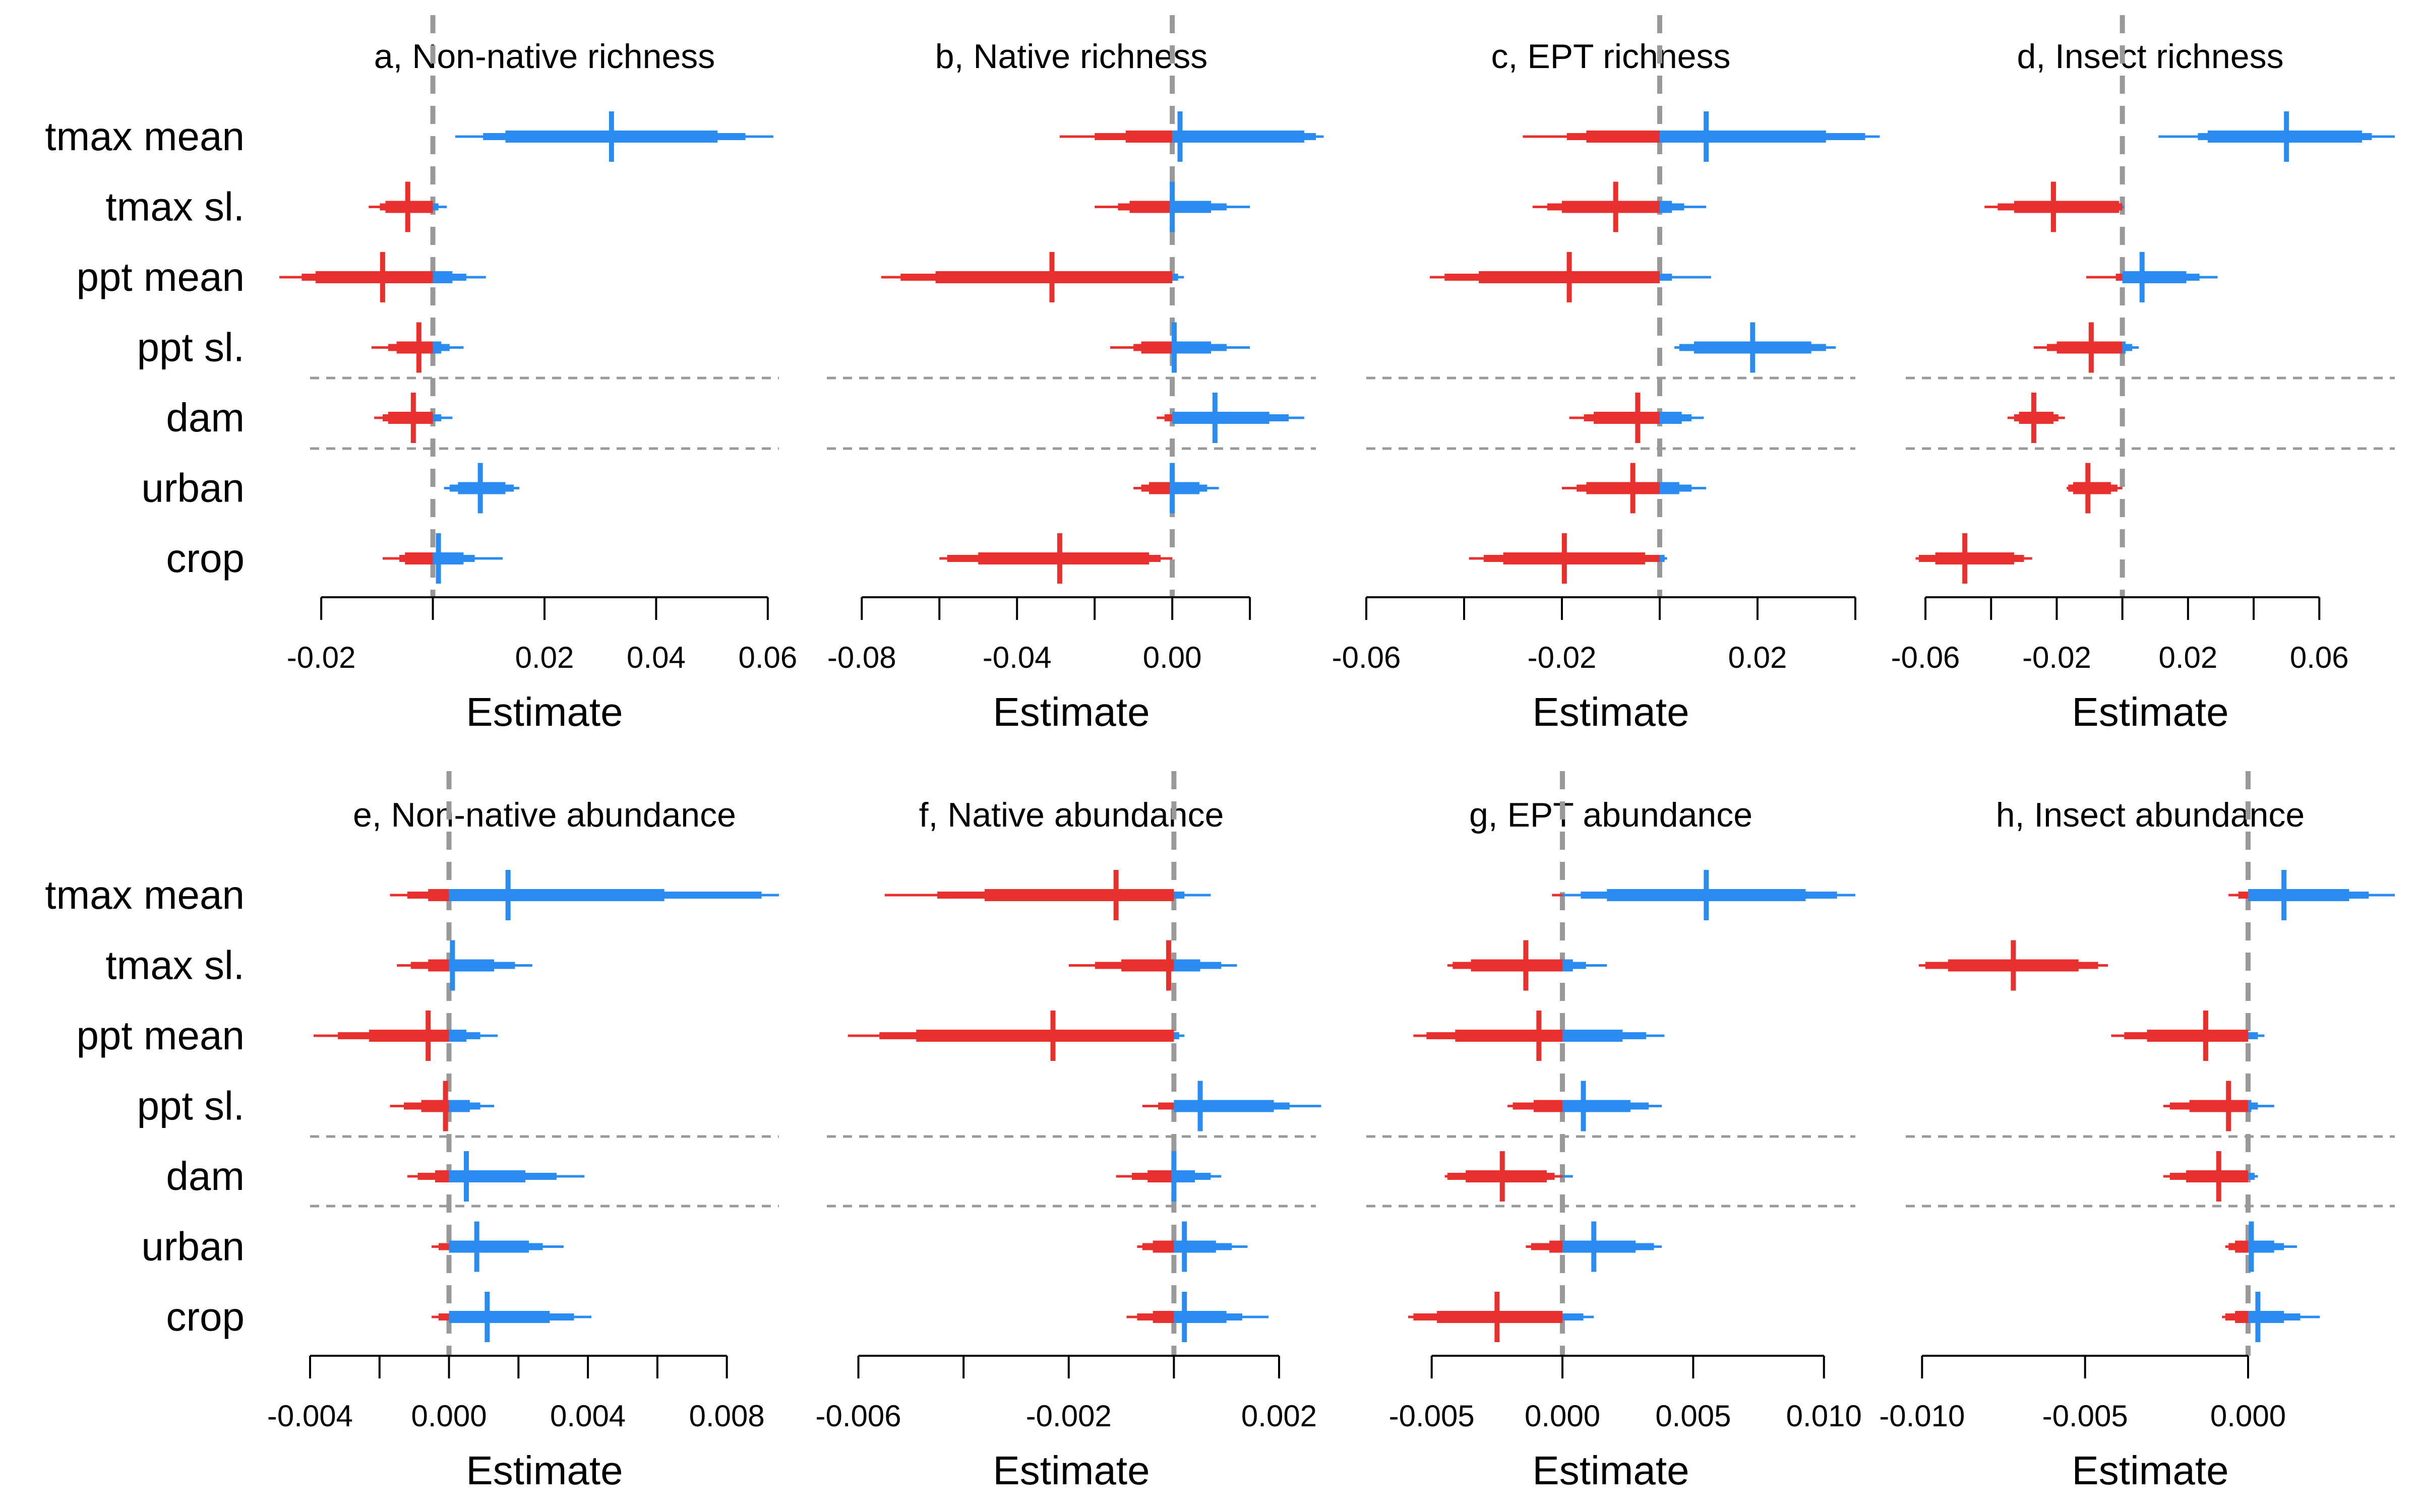 This screenshot has height=1512, width=2420. I want to click on x-tick-label: 0.008, so click(727, 1416).